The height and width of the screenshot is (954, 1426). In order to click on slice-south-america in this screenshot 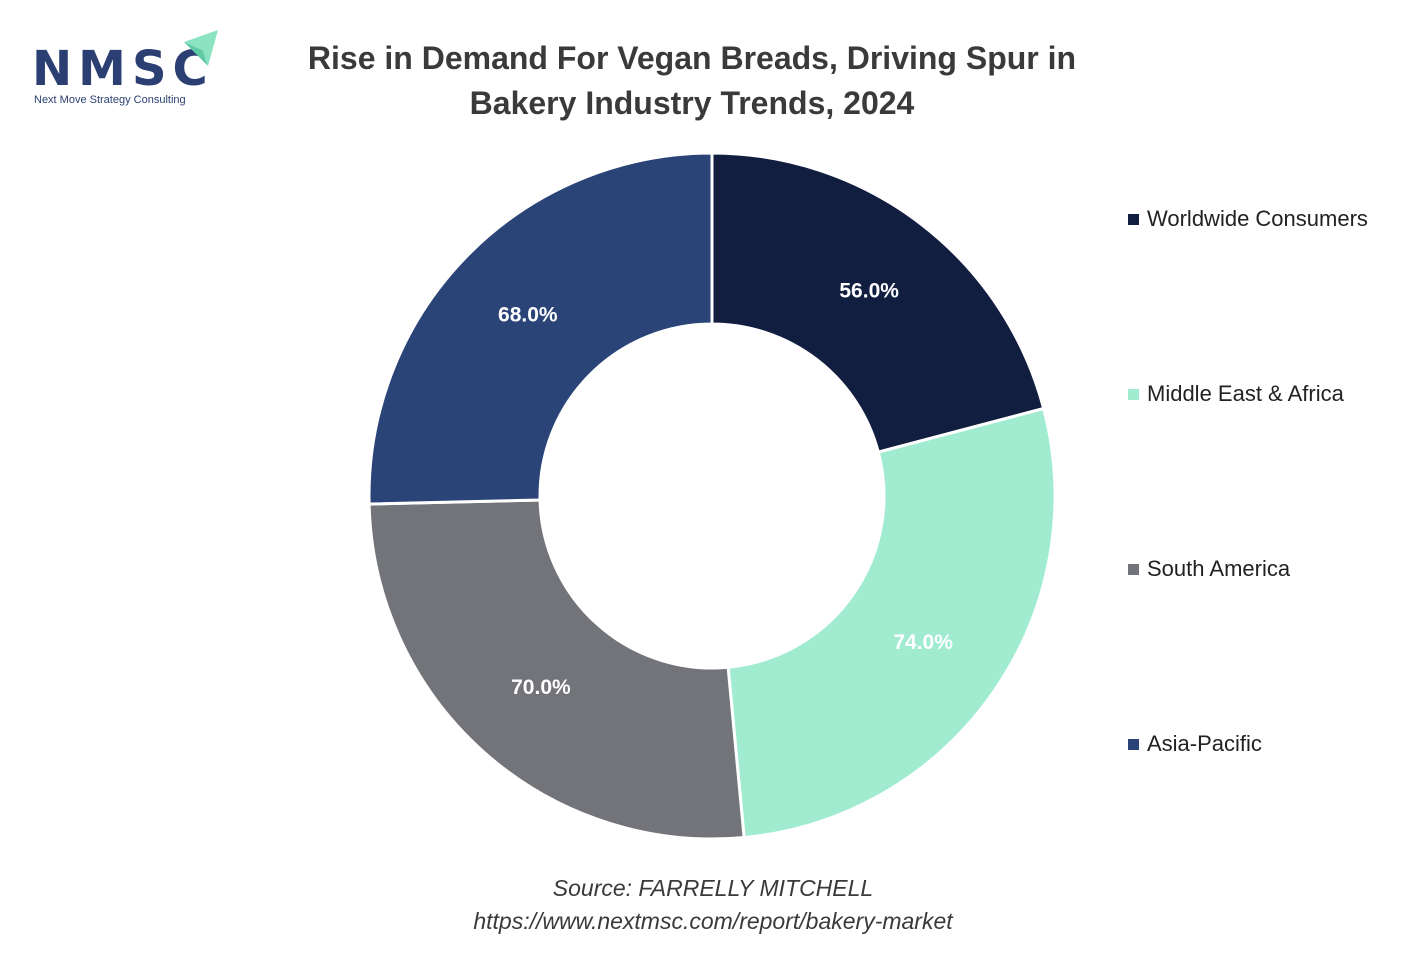, I will do `click(556, 669)`.